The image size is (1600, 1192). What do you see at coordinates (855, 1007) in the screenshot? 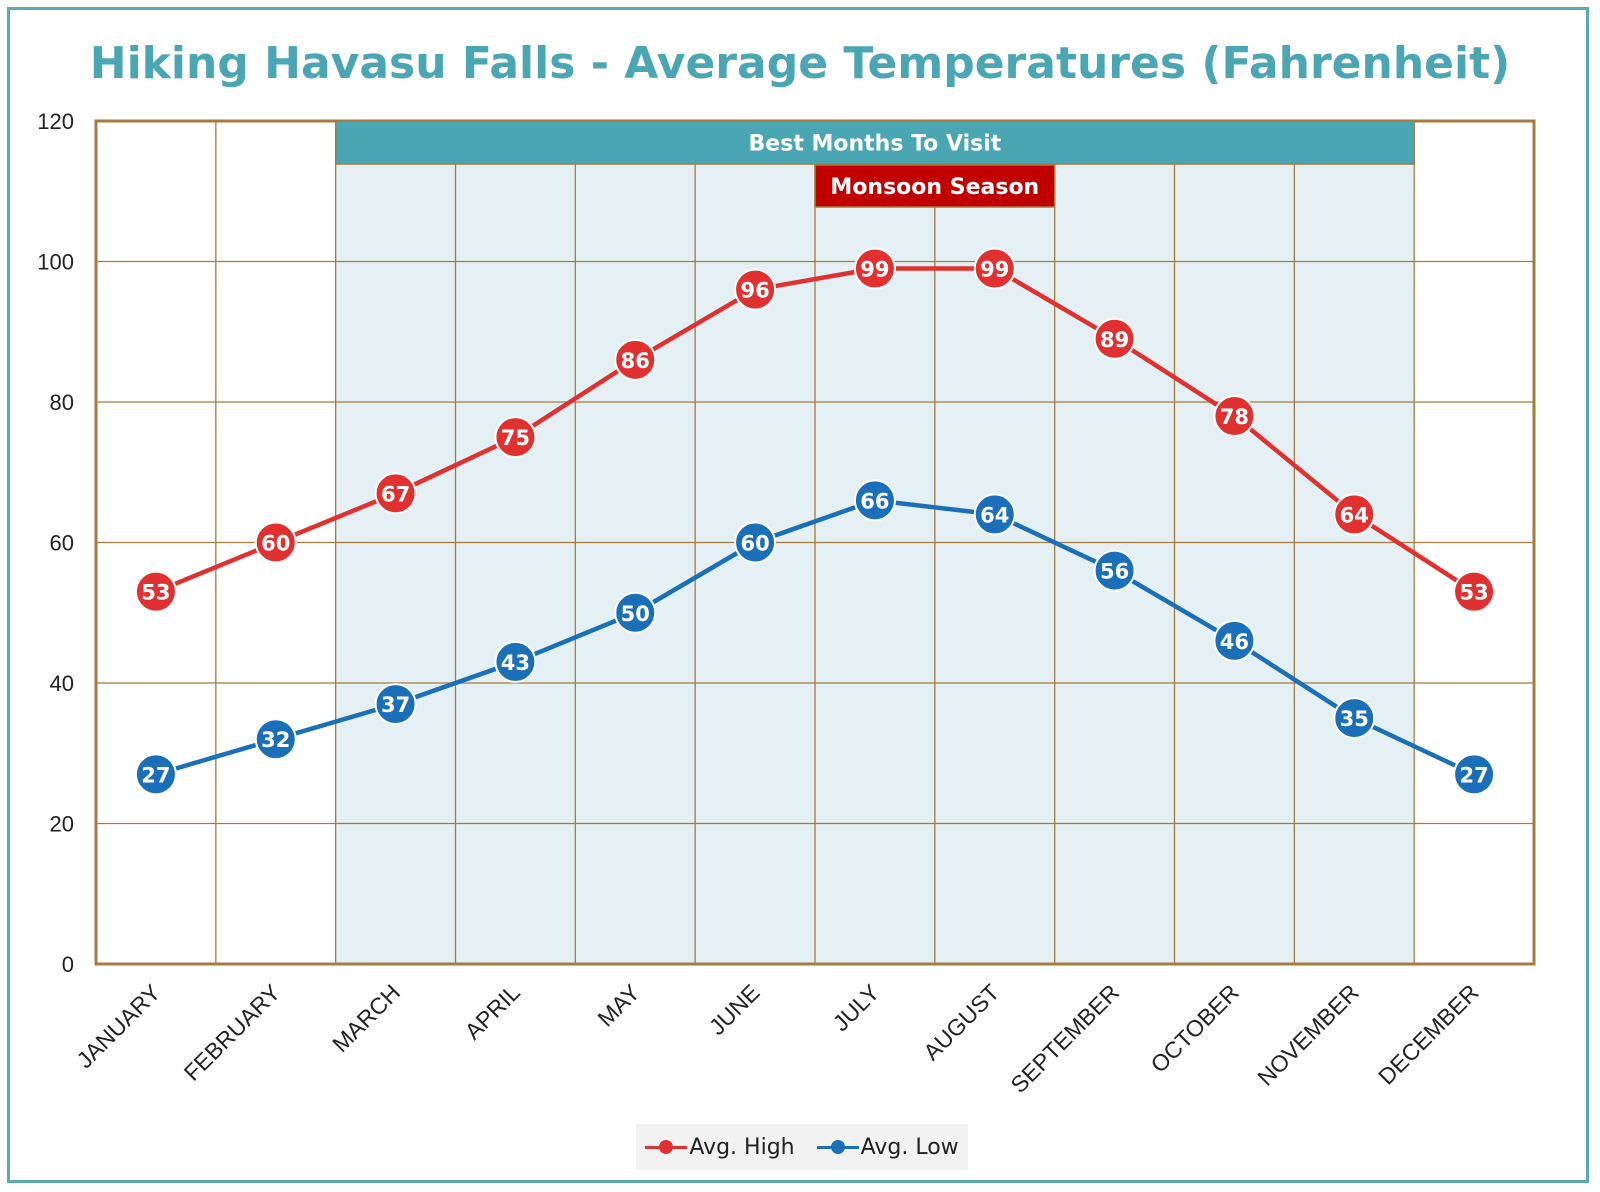
I see `x-tick-label: JULY` at bounding box center [855, 1007].